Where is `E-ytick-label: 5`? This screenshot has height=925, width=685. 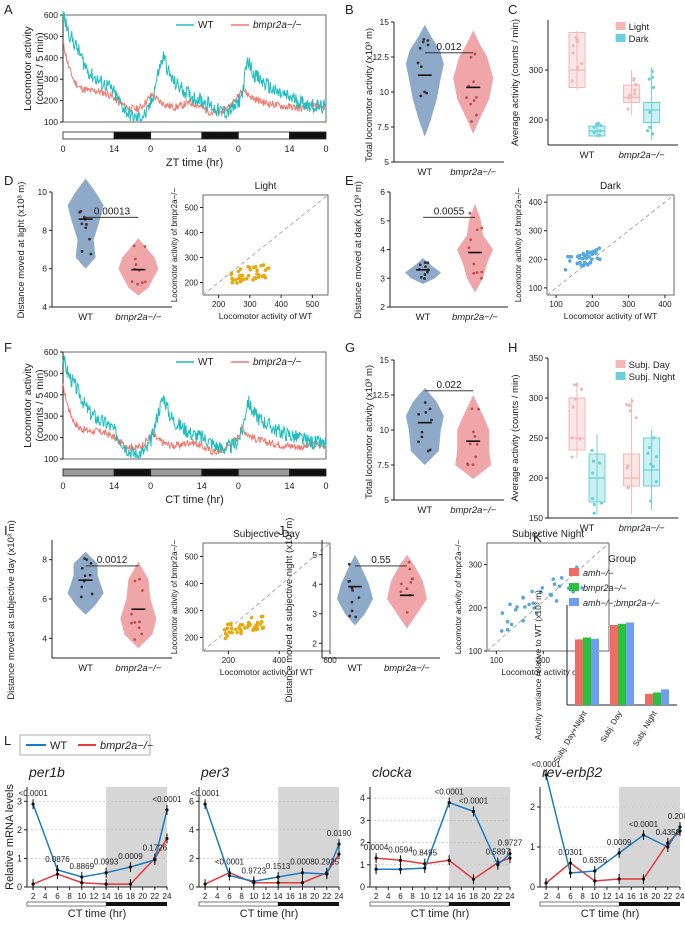 E-ytick-label: 5 is located at coordinates (382, 221).